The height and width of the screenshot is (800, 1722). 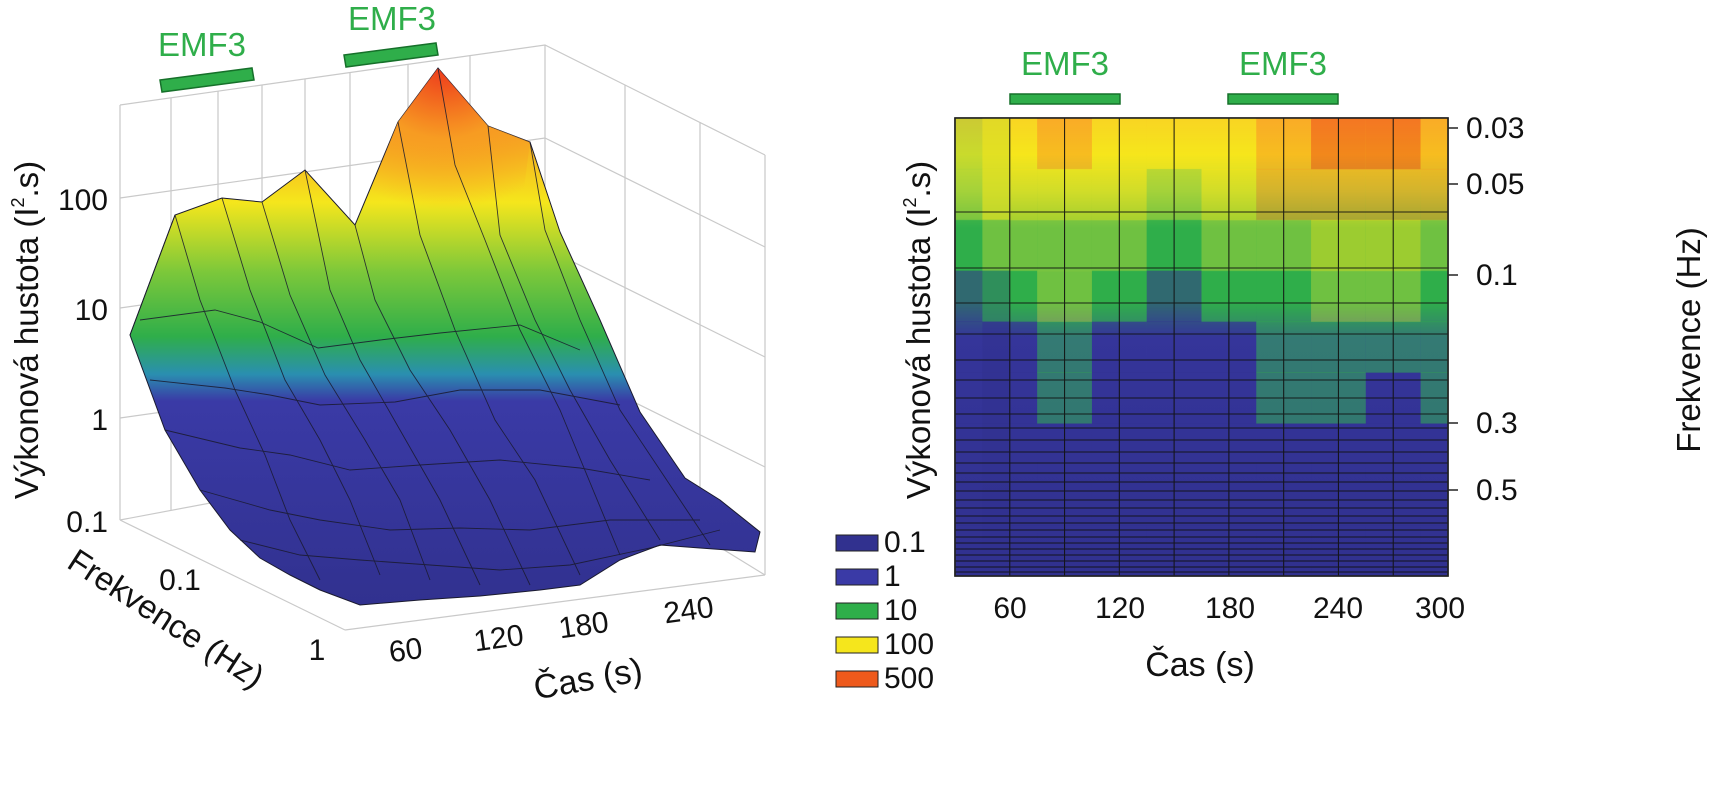 What do you see at coordinates (26, 330) in the screenshot?
I see `z-axis-label: Výkonová hustota (I2.s)` at bounding box center [26, 330].